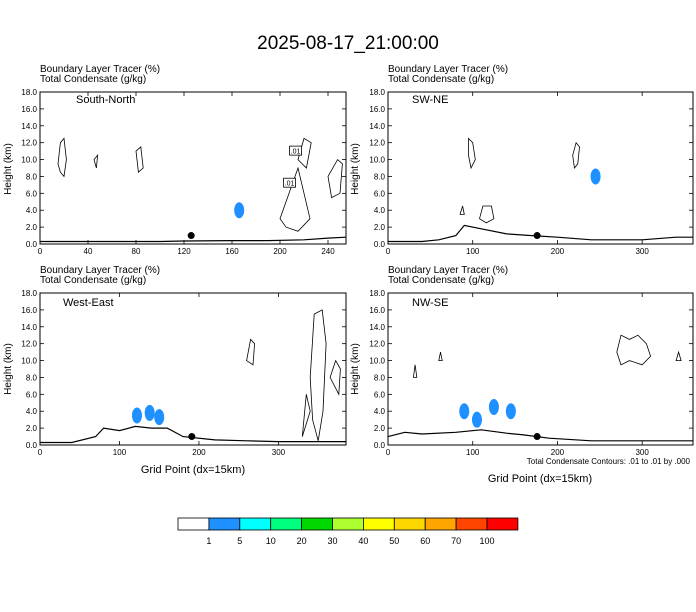 This screenshot has height=612, width=696. What do you see at coordinates (377, 143) in the screenshot?
I see `y-tick-label: 12.0` at bounding box center [377, 143].